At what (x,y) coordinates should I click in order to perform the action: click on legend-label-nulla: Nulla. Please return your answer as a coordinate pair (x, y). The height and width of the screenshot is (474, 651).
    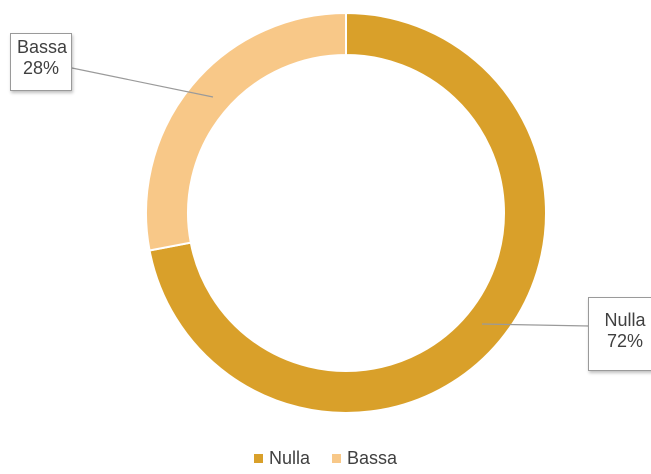
    Looking at the image, I should click on (289, 458).